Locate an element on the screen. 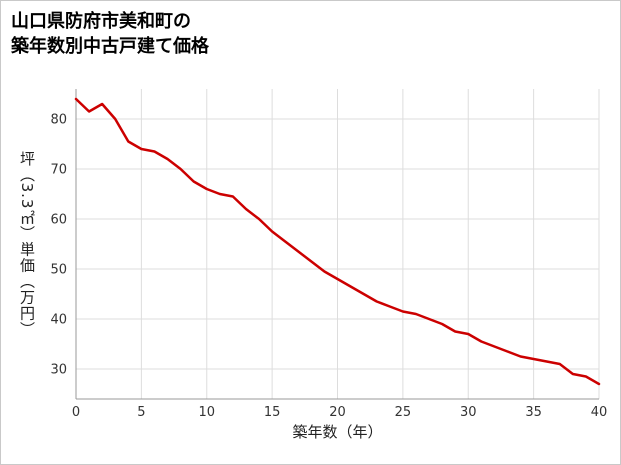  x-tick-label: 30 is located at coordinates (468, 412).